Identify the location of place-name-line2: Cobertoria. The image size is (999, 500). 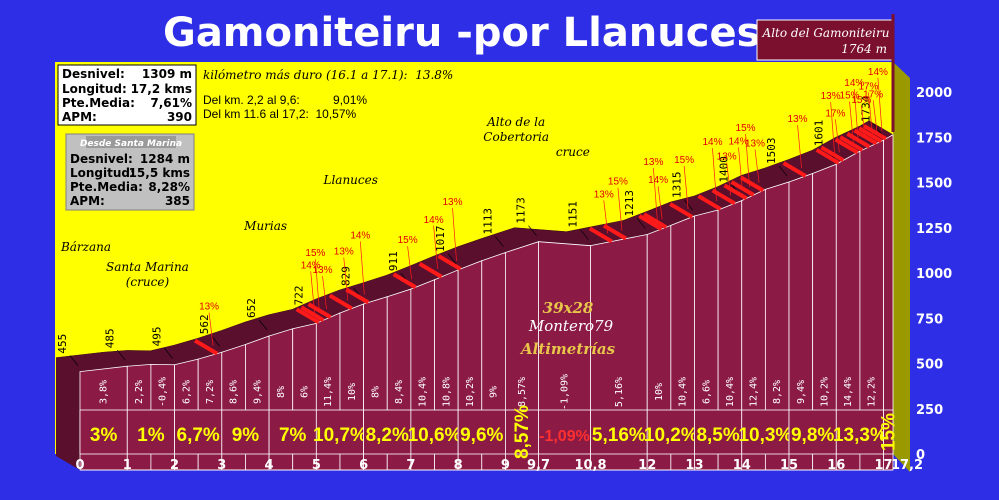
(516, 137).